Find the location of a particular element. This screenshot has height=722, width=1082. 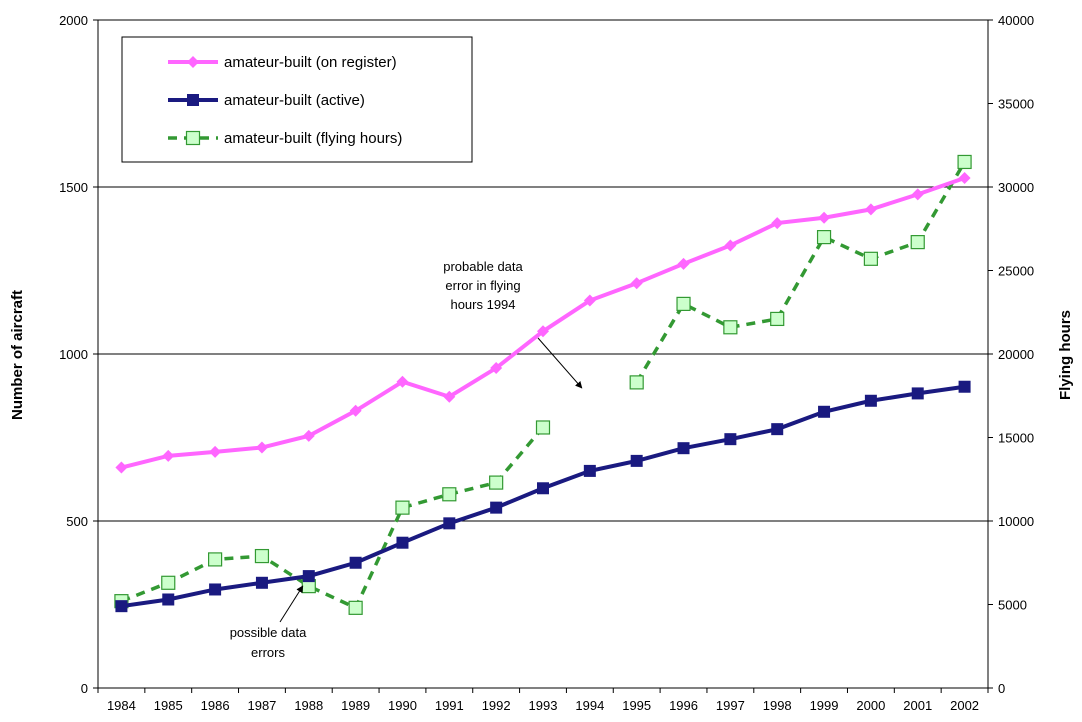

legend-item: amateur-built (on register) is located at coordinates (282, 62).